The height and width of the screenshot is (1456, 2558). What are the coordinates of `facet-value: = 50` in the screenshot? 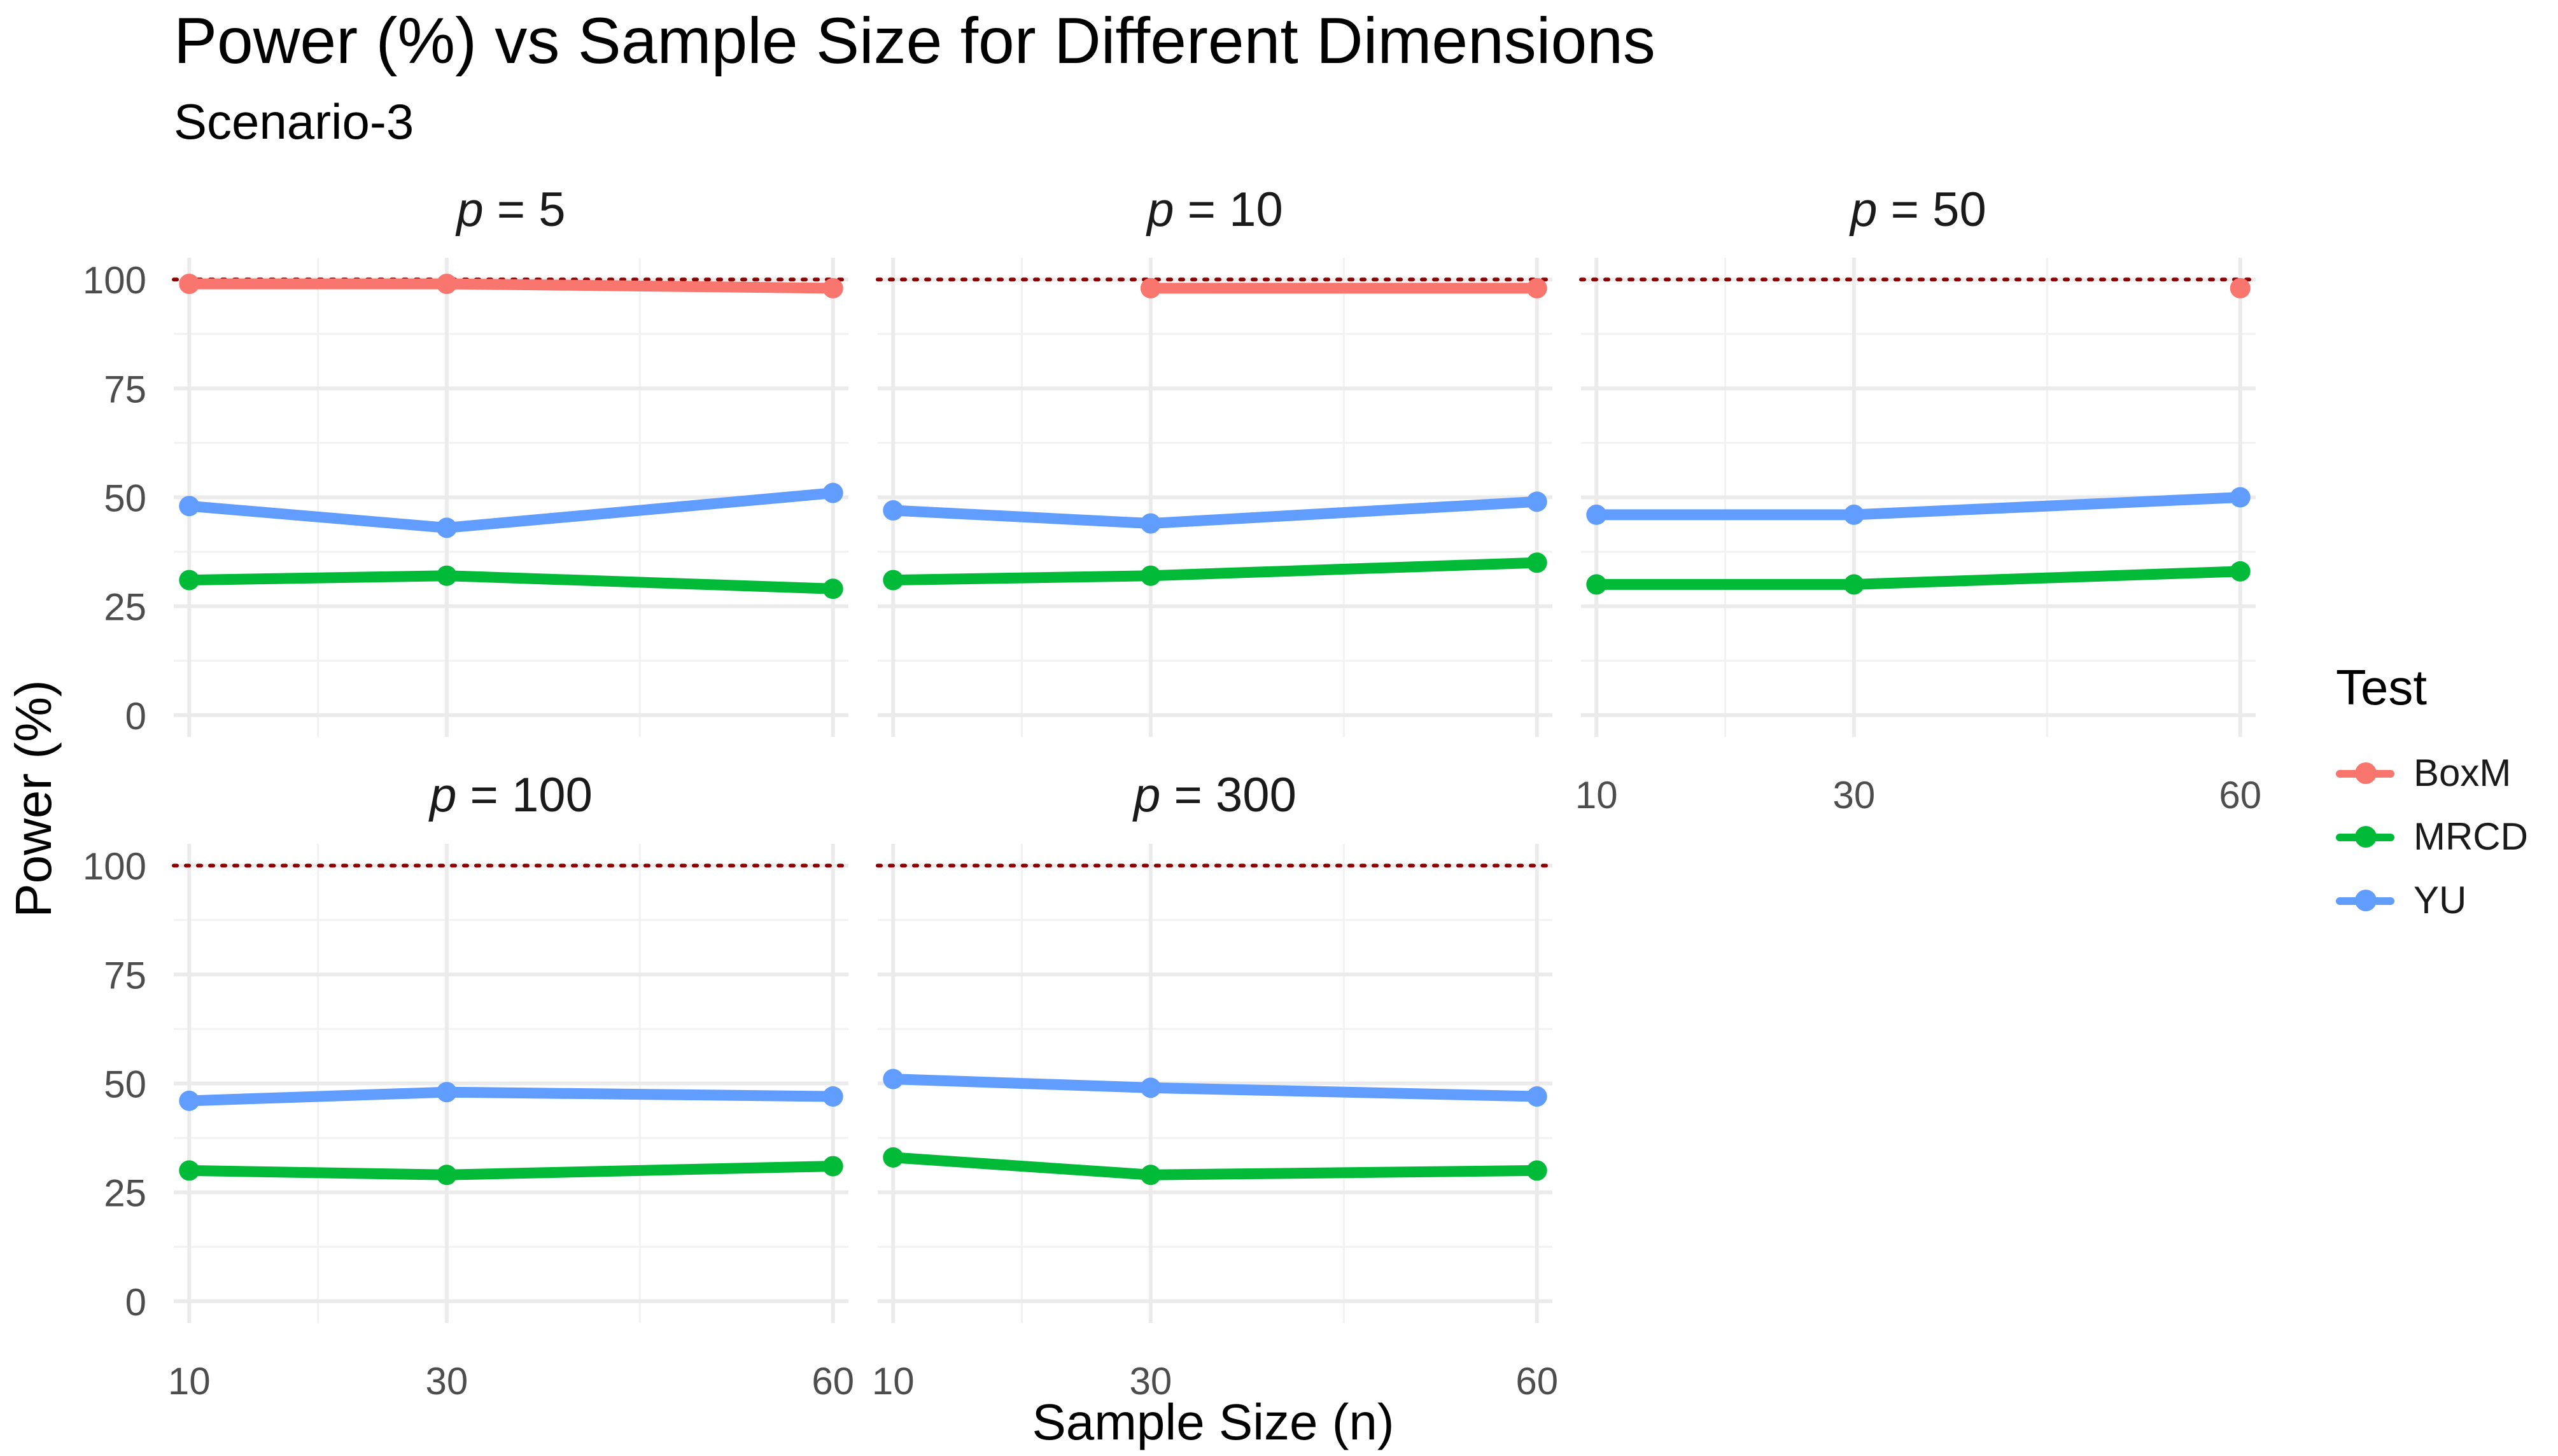 It's located at (1932, 210).